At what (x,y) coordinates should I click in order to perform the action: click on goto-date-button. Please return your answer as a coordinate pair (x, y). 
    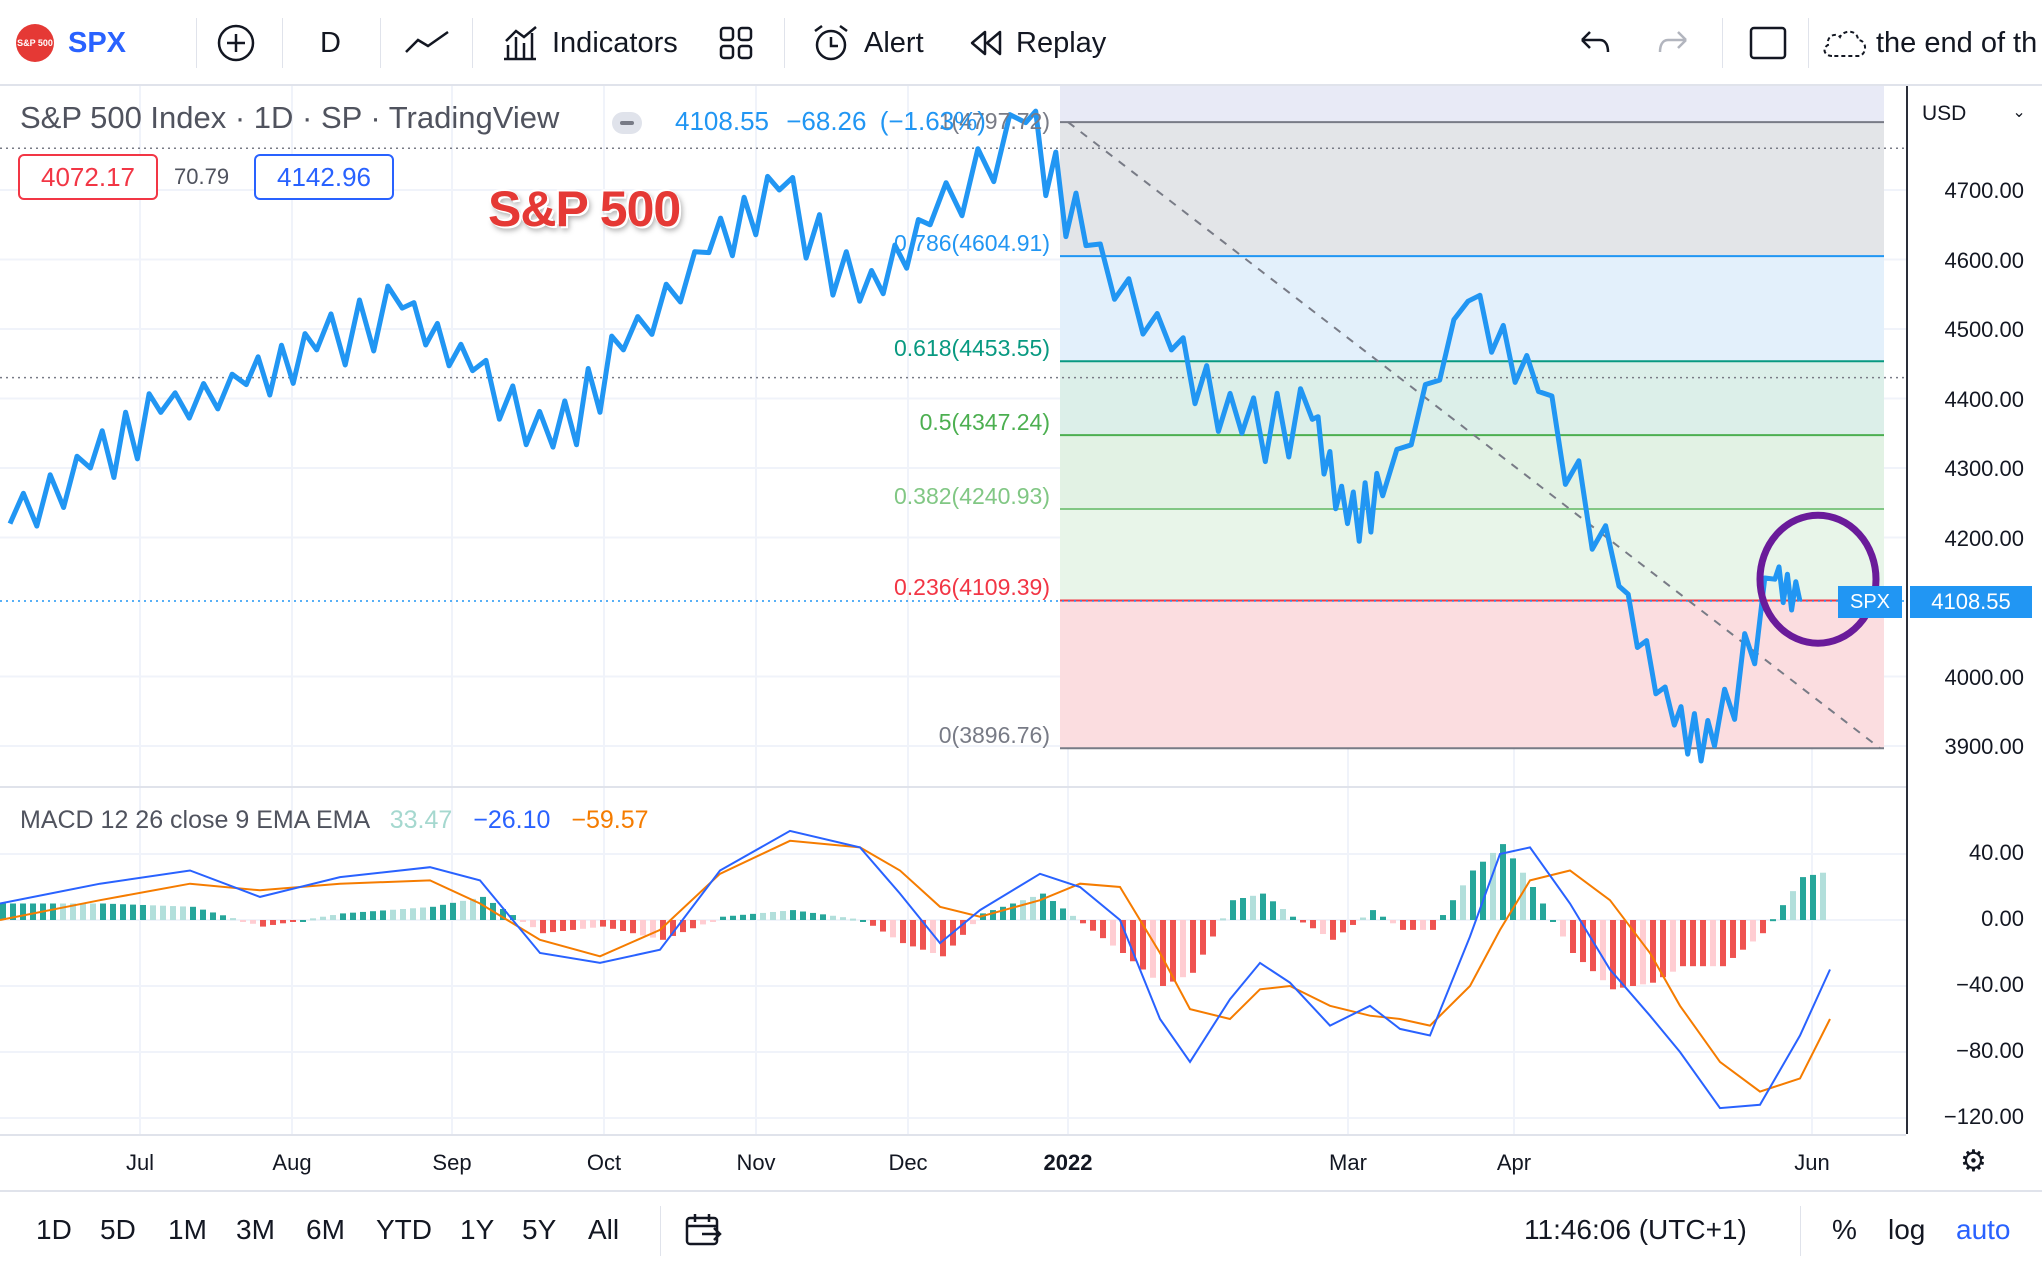
    Looking at the image, I should click on (704, 1229).